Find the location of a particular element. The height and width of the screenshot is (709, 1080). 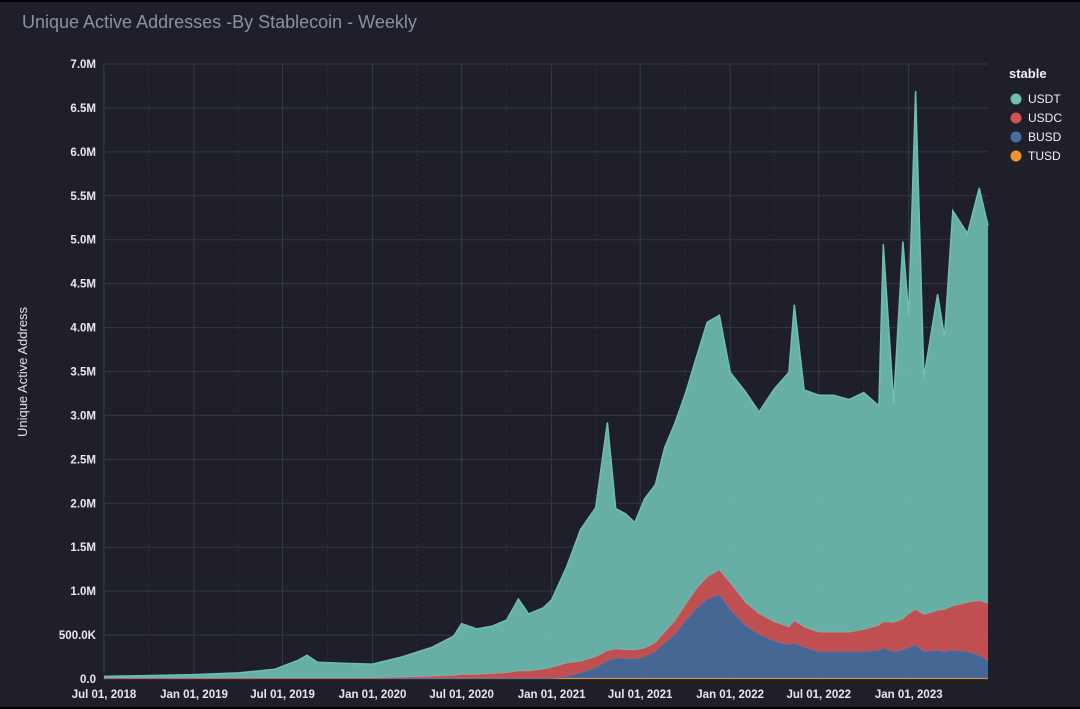

y-tick-label: 1.5M is located at coordinates (83, 548).